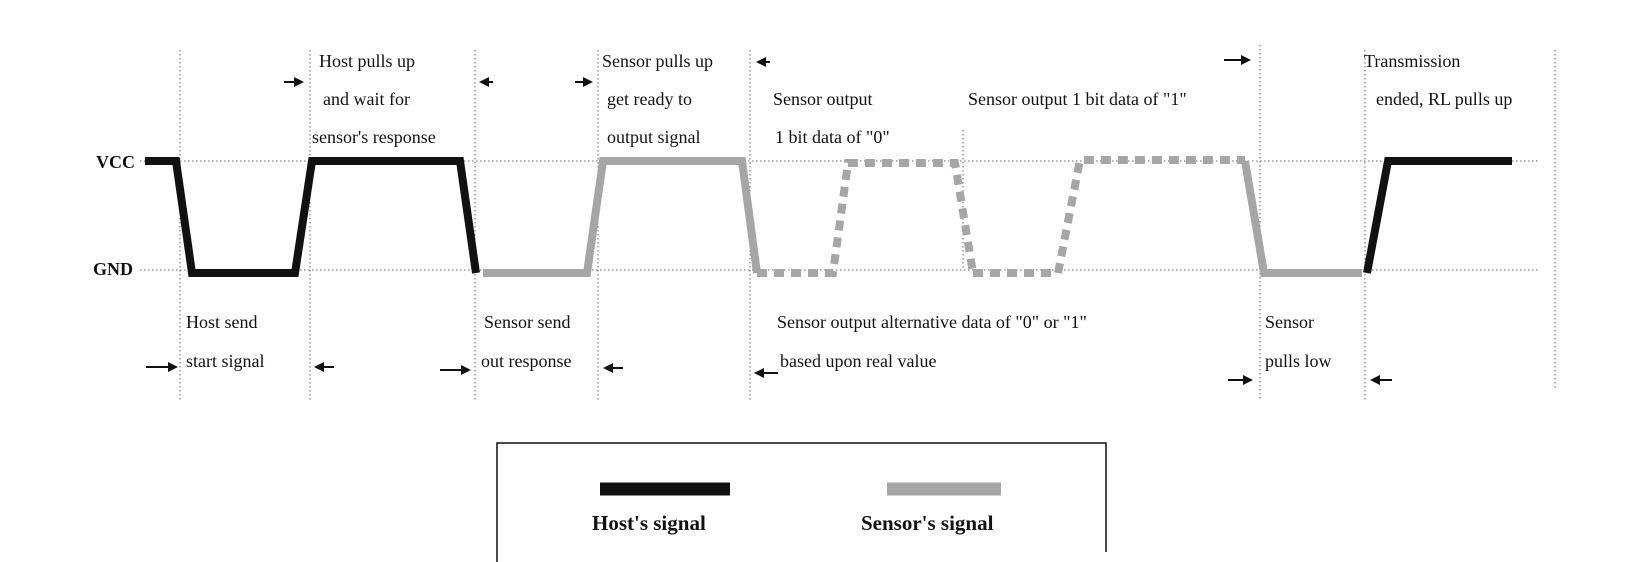  What do you see at coordinates (620, 217) in the screenshot?
I see `sensor-response-waveform` at bounding box center [620, 217].